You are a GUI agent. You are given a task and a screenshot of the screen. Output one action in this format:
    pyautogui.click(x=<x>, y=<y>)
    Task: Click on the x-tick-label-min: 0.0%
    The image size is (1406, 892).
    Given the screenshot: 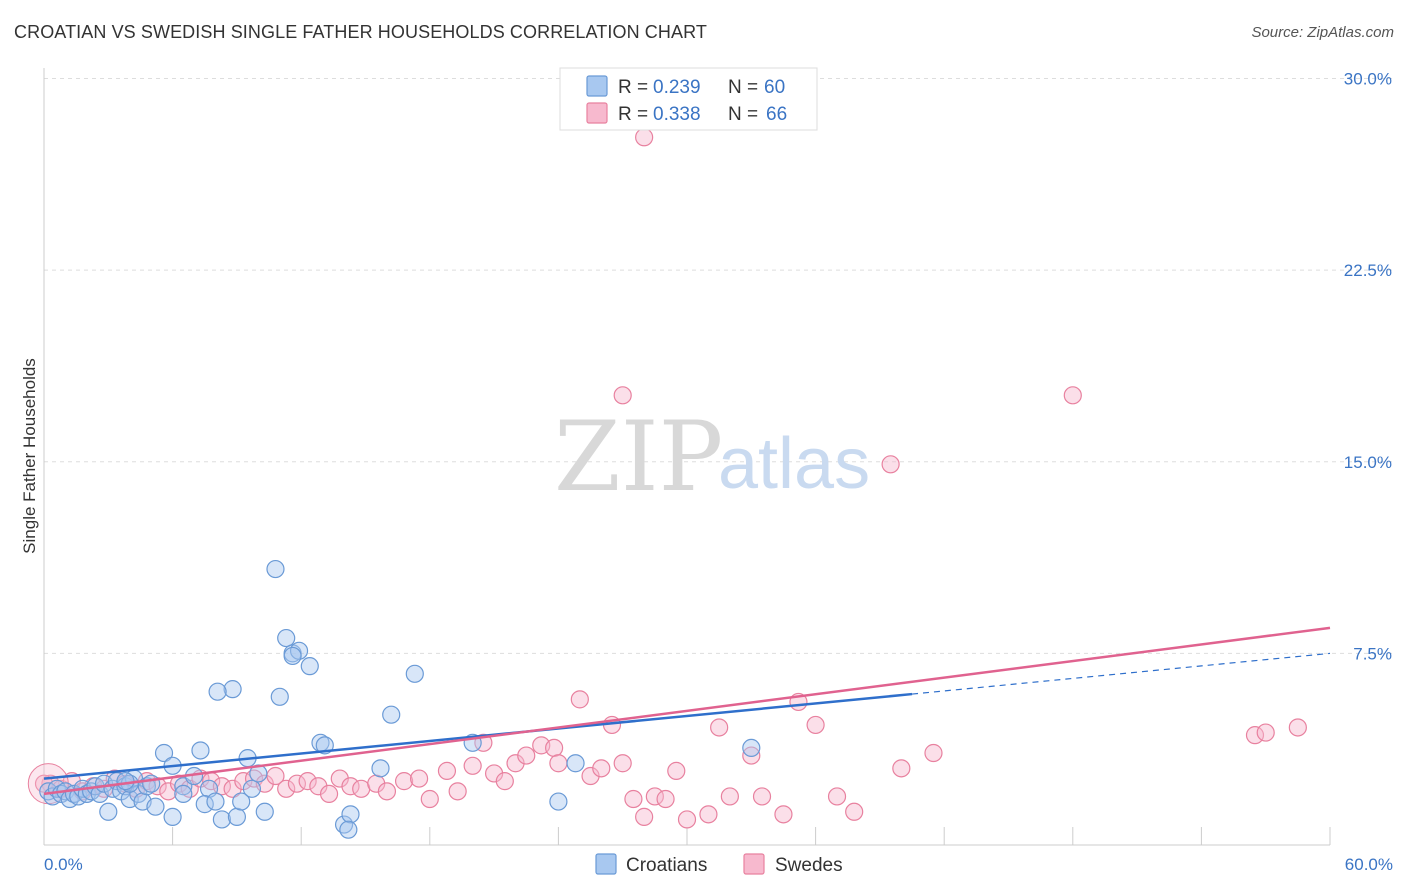 What is the action you would take?
    pyautogui.click(x=63, y=864)
    